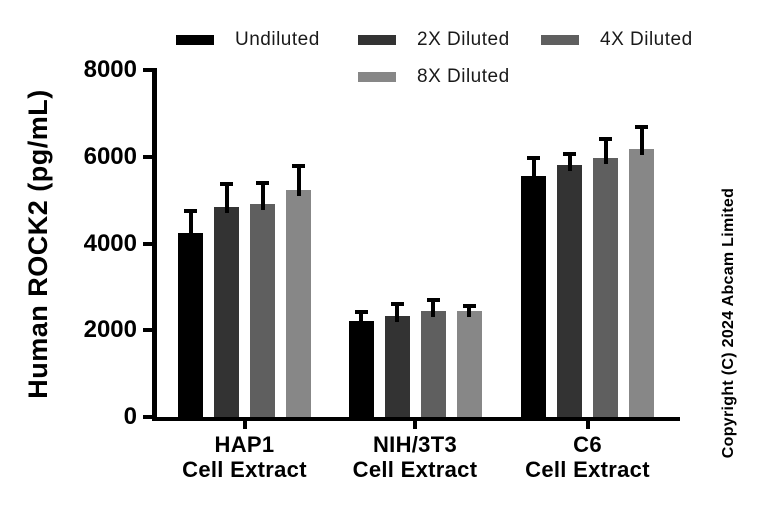 Image resolution: width=768 pixels, height=519 pixels. What do you see at coordinates (110, 330) in the screenshot?
I see `y-tick-label: 2000` at bounding box center [110, 330].